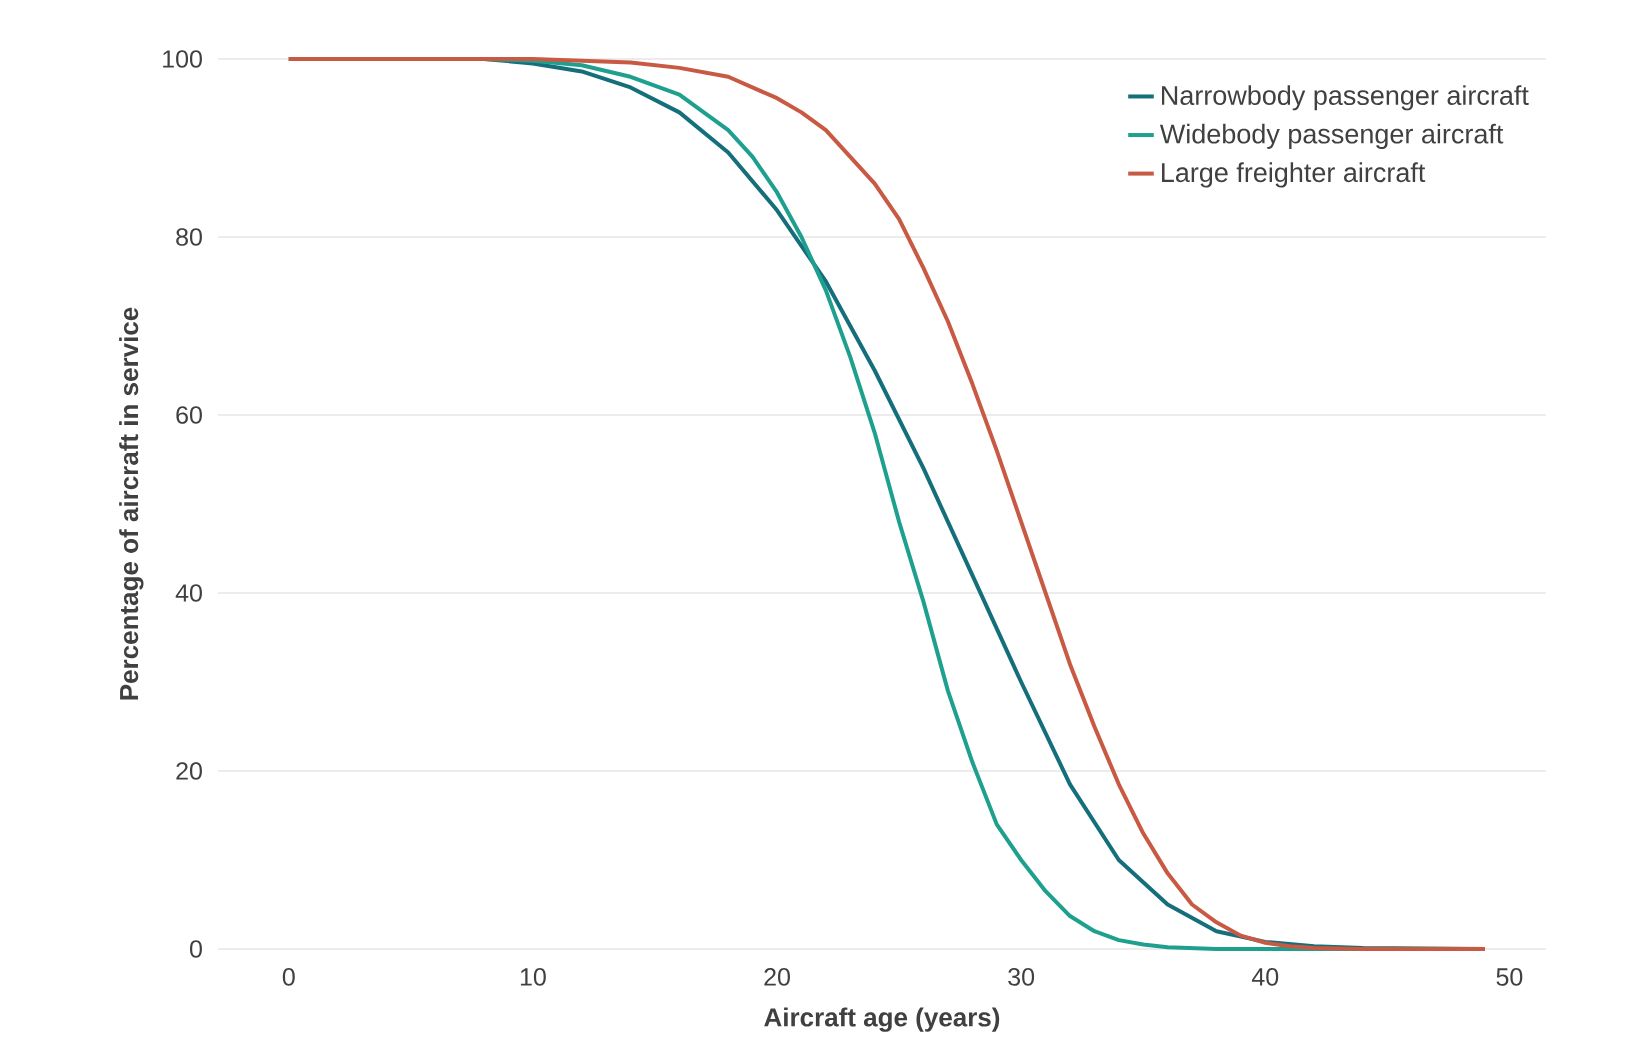 This screenshot has width=1625, height=1059. Describe the element at coordinates (1021, 977) in the screenshot. I see `x-tick-label: 30` at that location.